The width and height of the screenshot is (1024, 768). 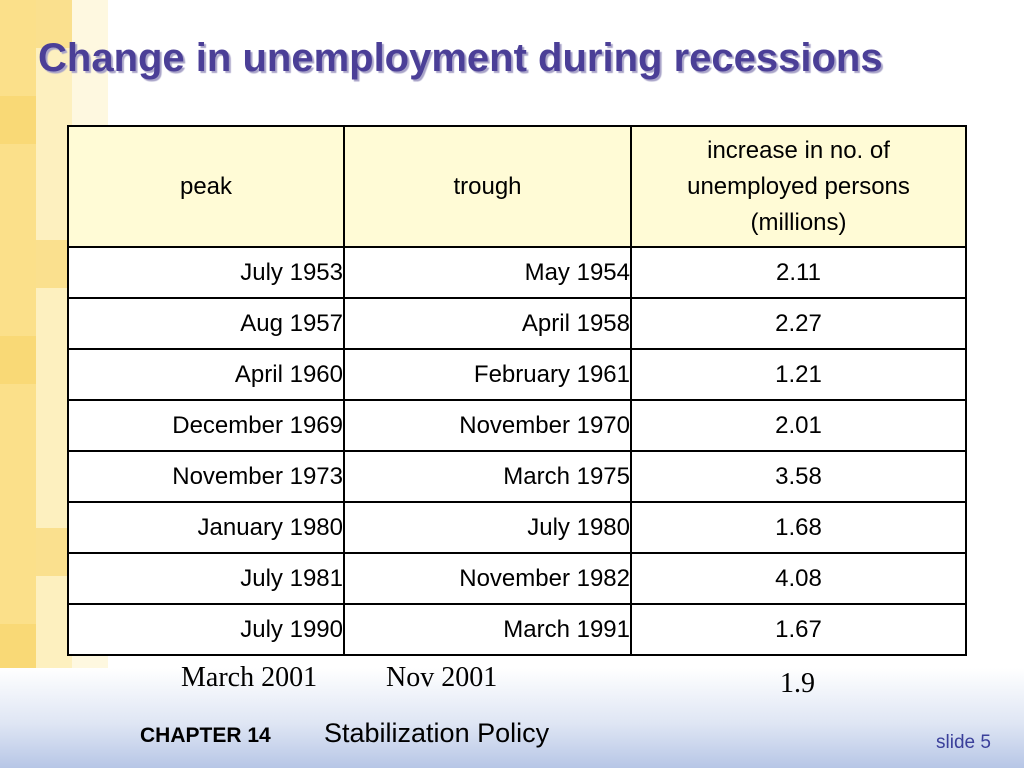 I want to click on table-row: December 1969 November 1970 2.01, so click(x=517, y=425).